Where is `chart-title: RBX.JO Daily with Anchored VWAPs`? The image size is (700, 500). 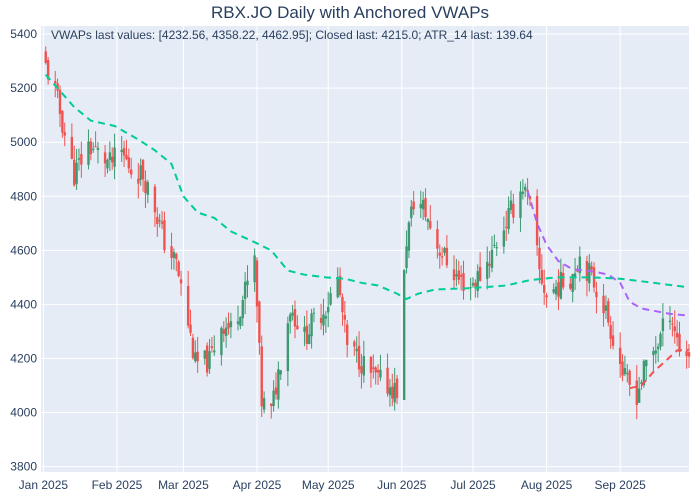
chart-title: RBX.JO Daily with Anchored VWAPs is located at coordinates (350, 12).